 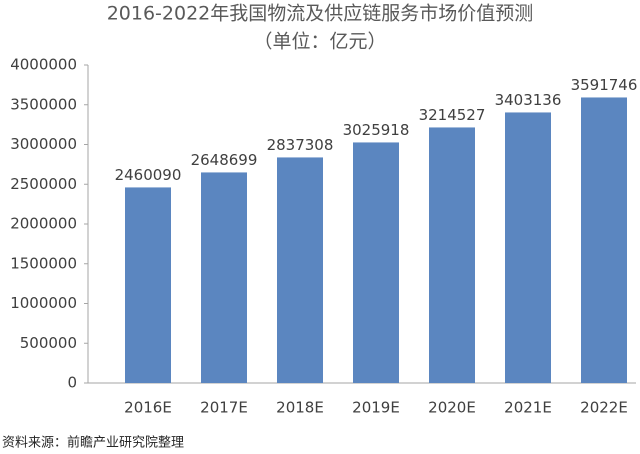 I want to click on x-tick-label: 2020E, so click(x=452, y=408).